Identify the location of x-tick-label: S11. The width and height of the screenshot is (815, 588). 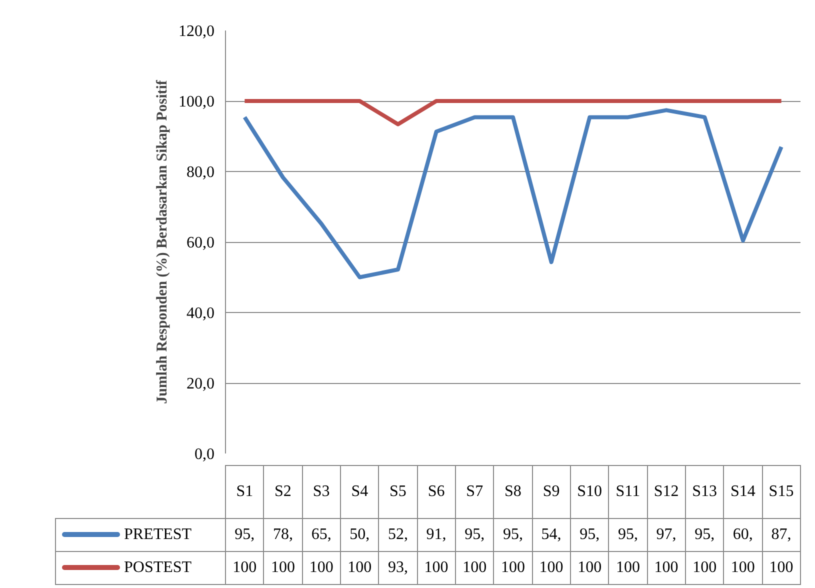
(628, 492).